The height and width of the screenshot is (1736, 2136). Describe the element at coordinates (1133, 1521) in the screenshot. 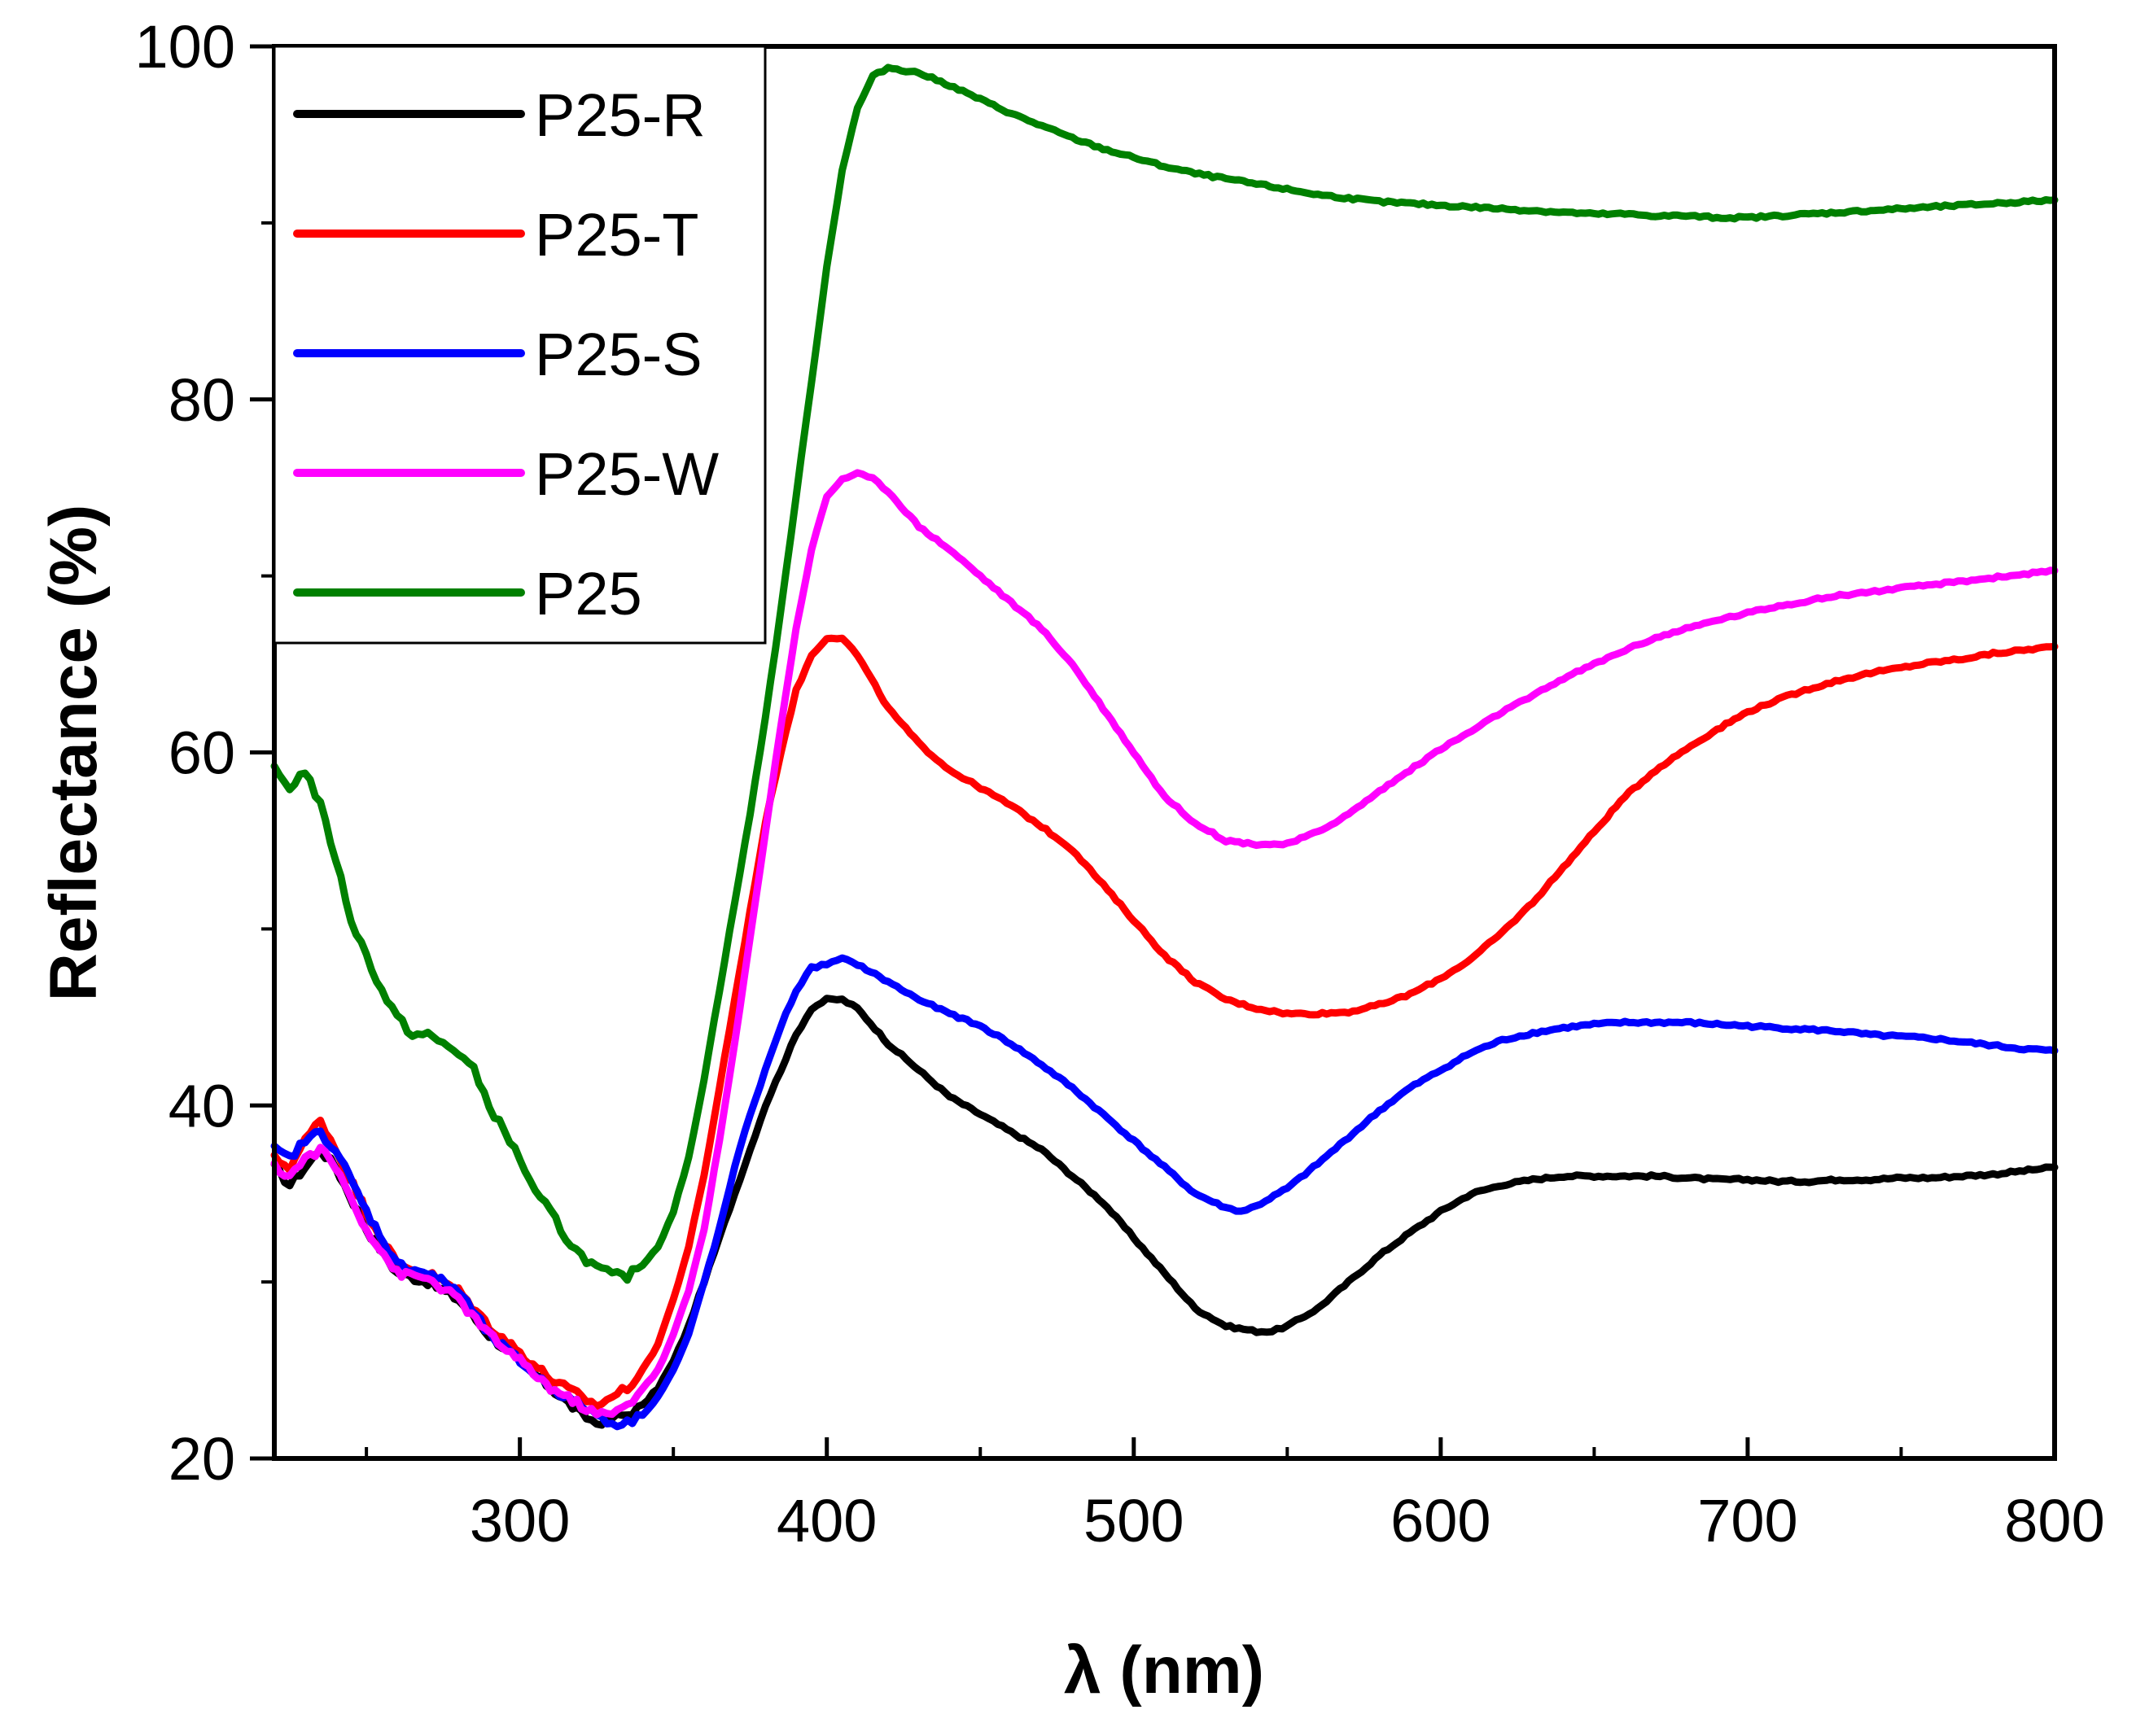

I see `x-tick-label: 500` at that location.